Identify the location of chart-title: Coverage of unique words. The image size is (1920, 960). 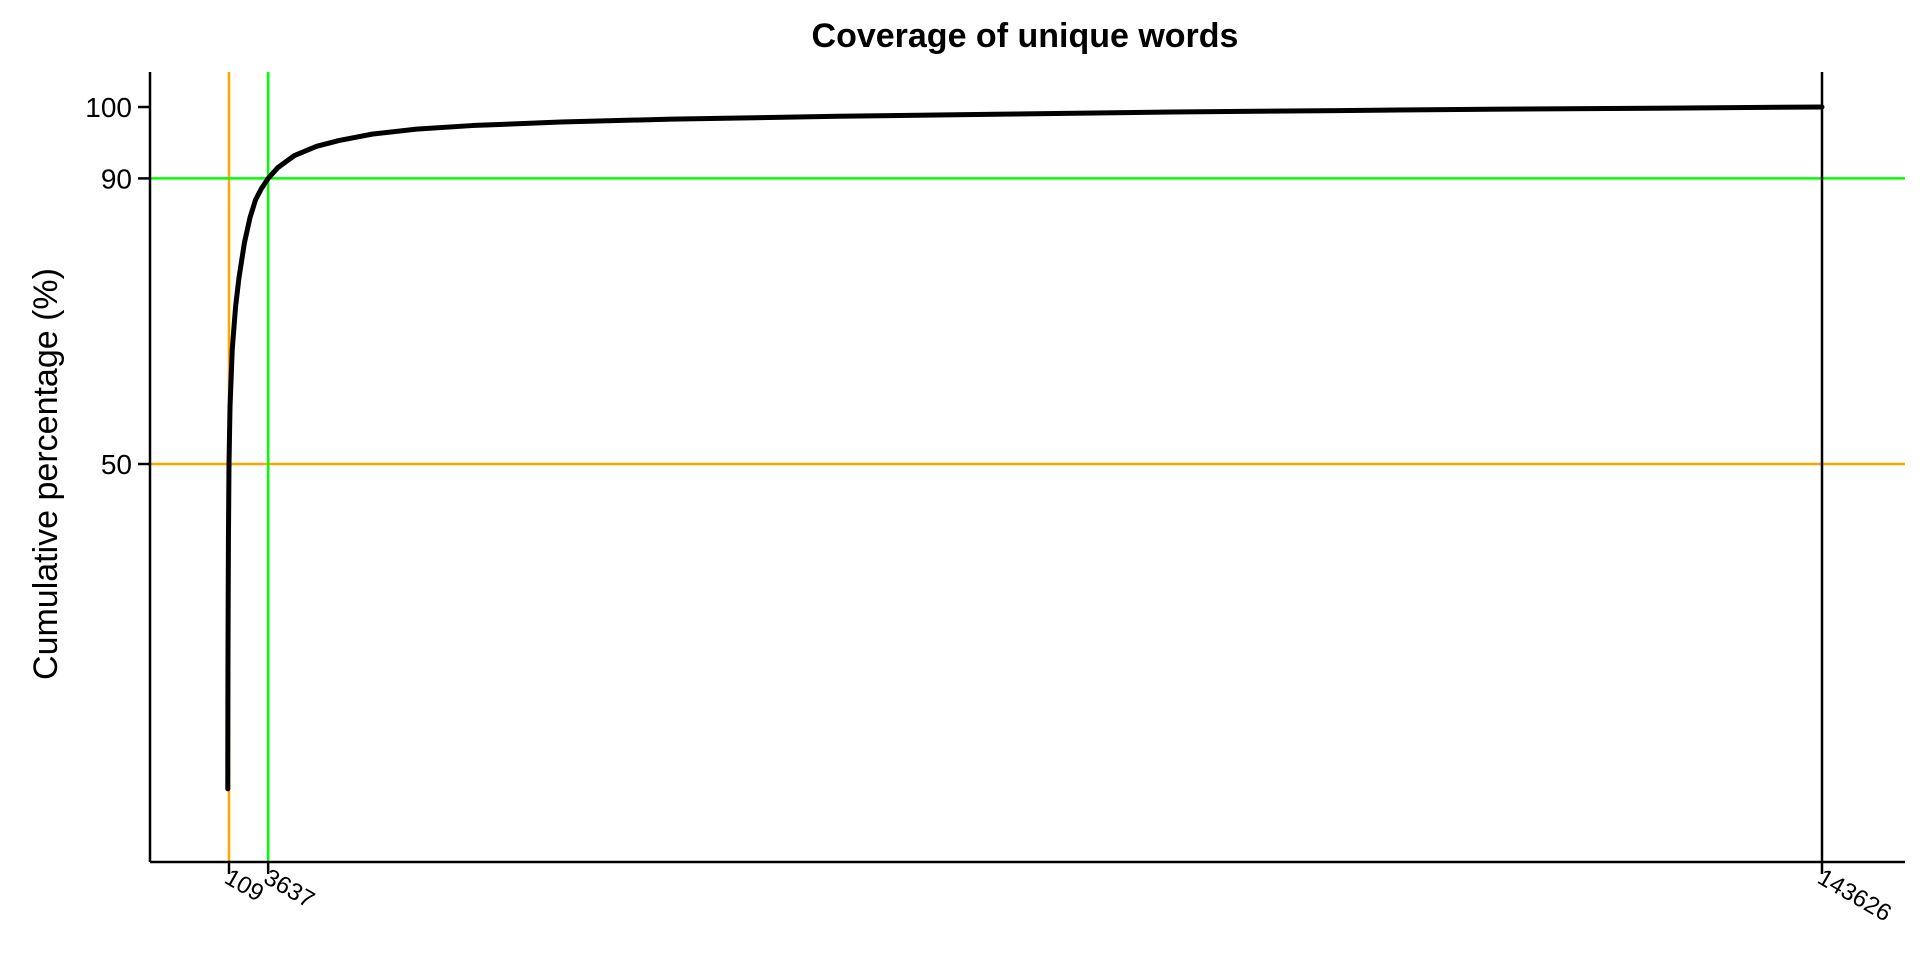
(1025, 36).